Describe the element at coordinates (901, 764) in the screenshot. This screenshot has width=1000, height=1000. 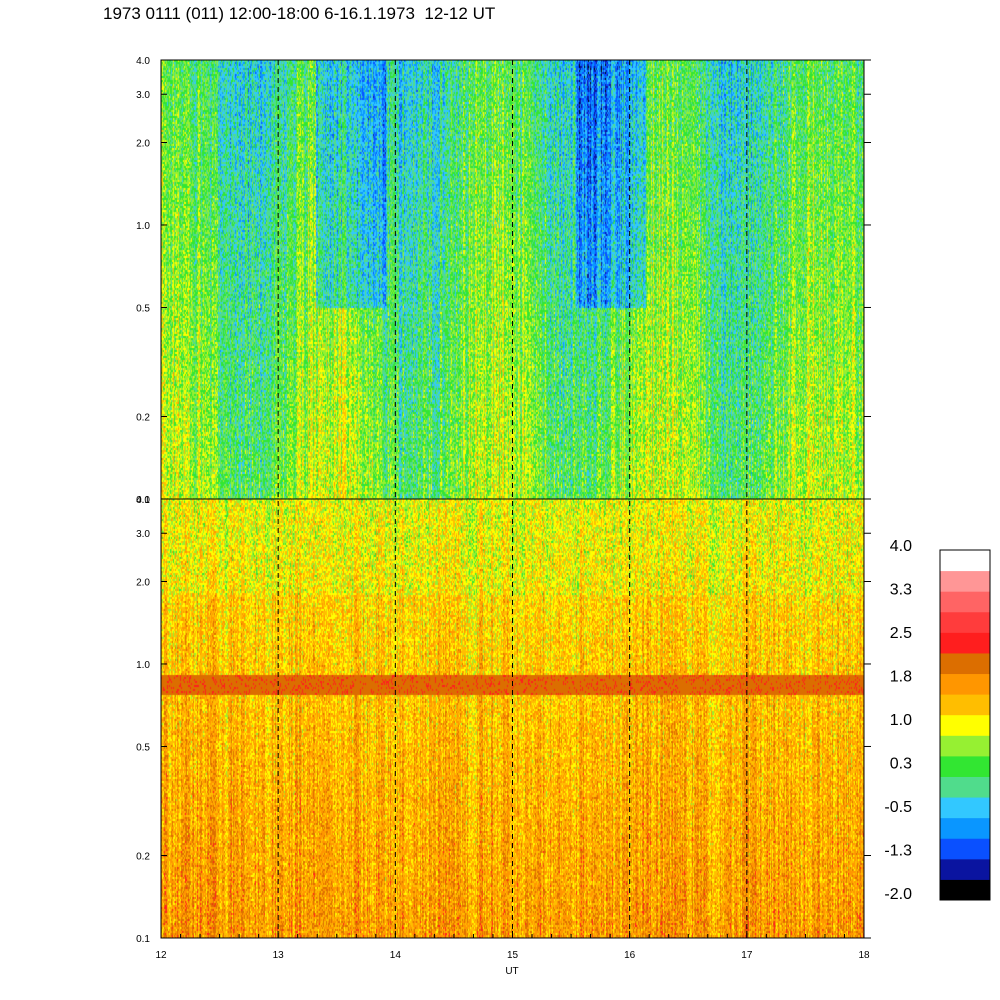
I see `colorbar-label: 0.3` at that location.